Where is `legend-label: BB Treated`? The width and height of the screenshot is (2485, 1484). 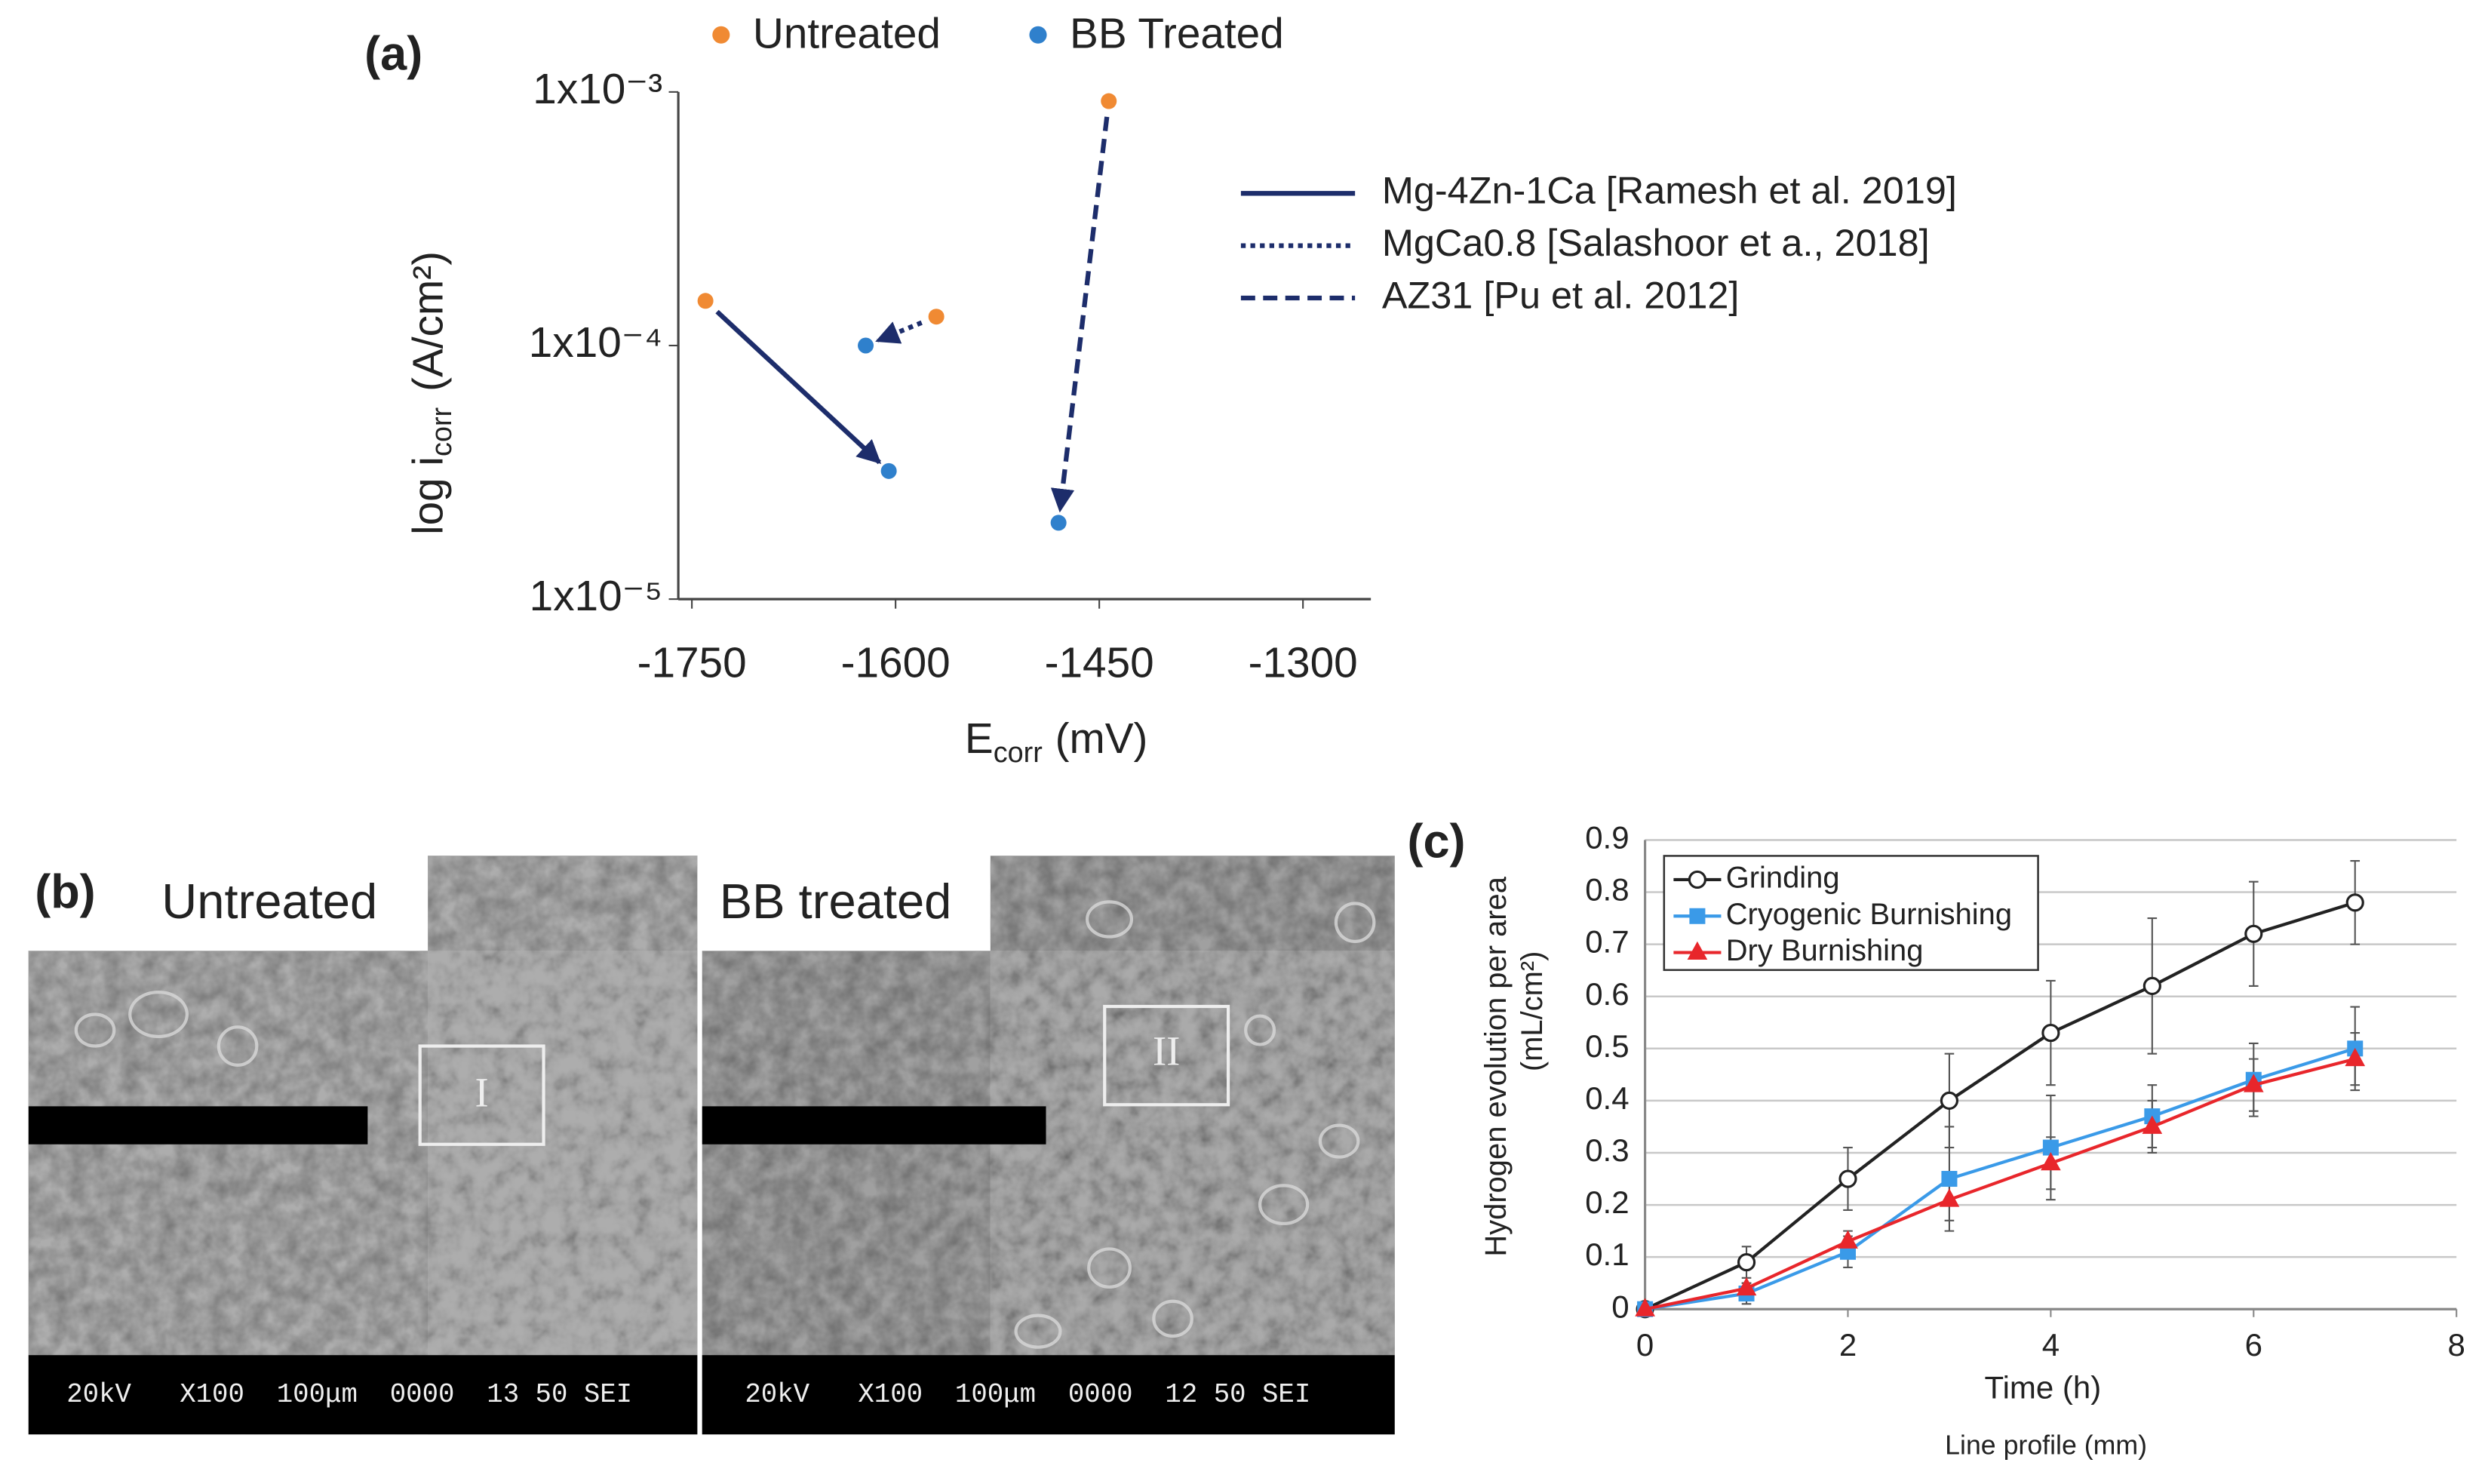 legend-label: BB Treated is located at coordinates (1177, 33).